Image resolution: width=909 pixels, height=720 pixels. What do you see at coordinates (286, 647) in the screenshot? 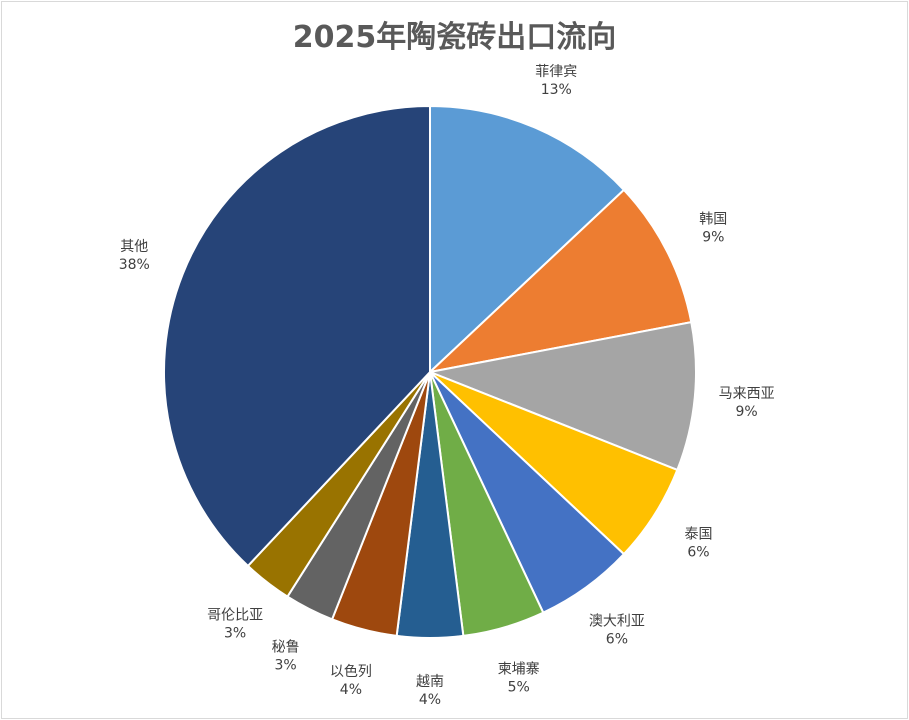
I see `slice-category-9: 秘鲁` at bounding box center [286, 647].